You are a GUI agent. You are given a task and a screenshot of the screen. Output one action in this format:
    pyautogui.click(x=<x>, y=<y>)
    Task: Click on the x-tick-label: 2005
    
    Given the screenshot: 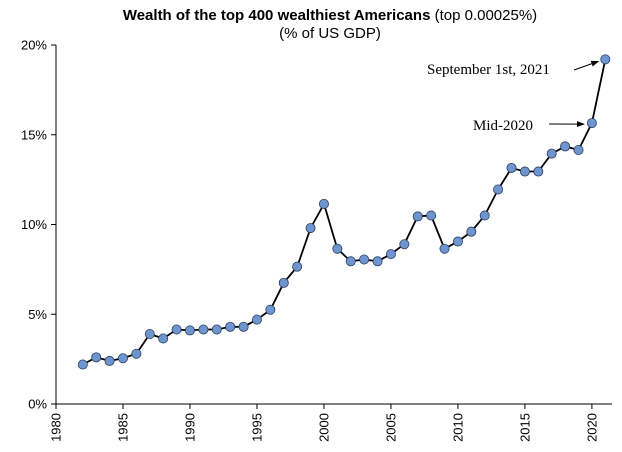 What is the action you would take?
    pyautogui.click(x=390, y=427)
    